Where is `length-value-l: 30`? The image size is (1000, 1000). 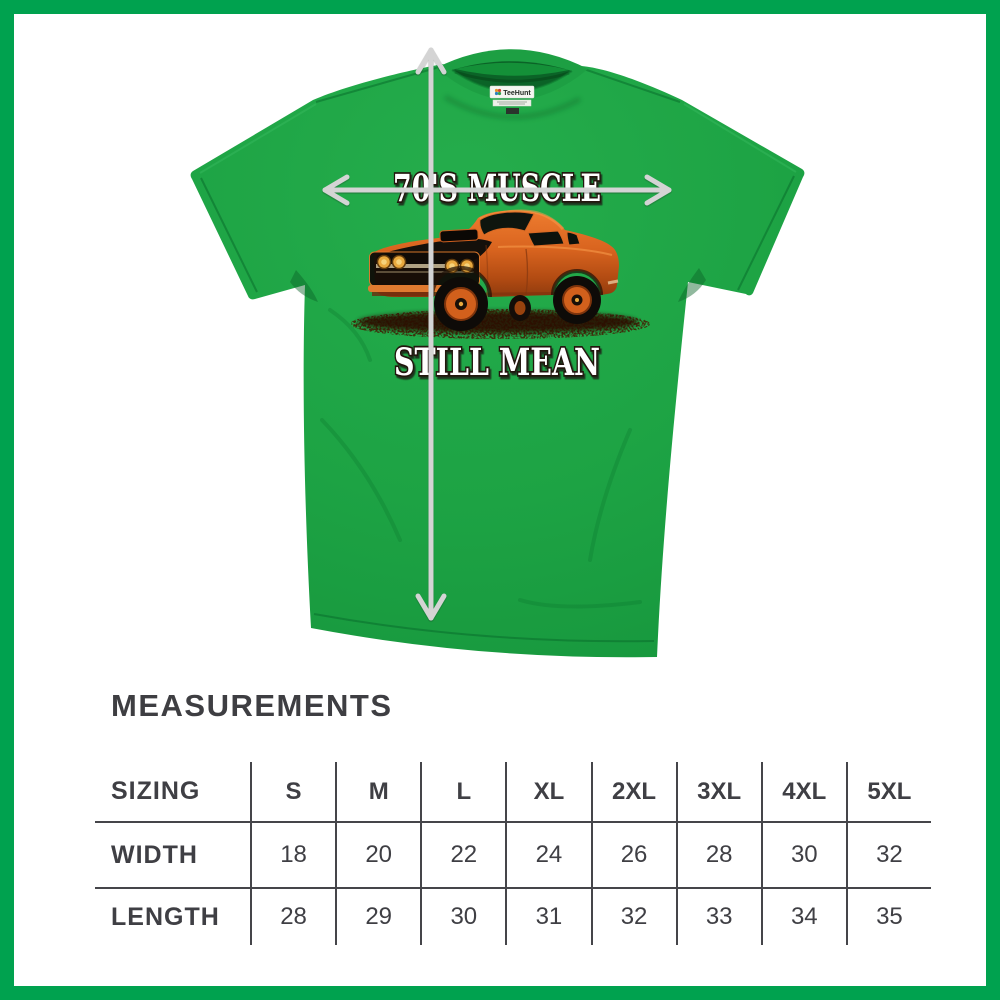 length-value-l: 30 is located at coordinates (463, 916).